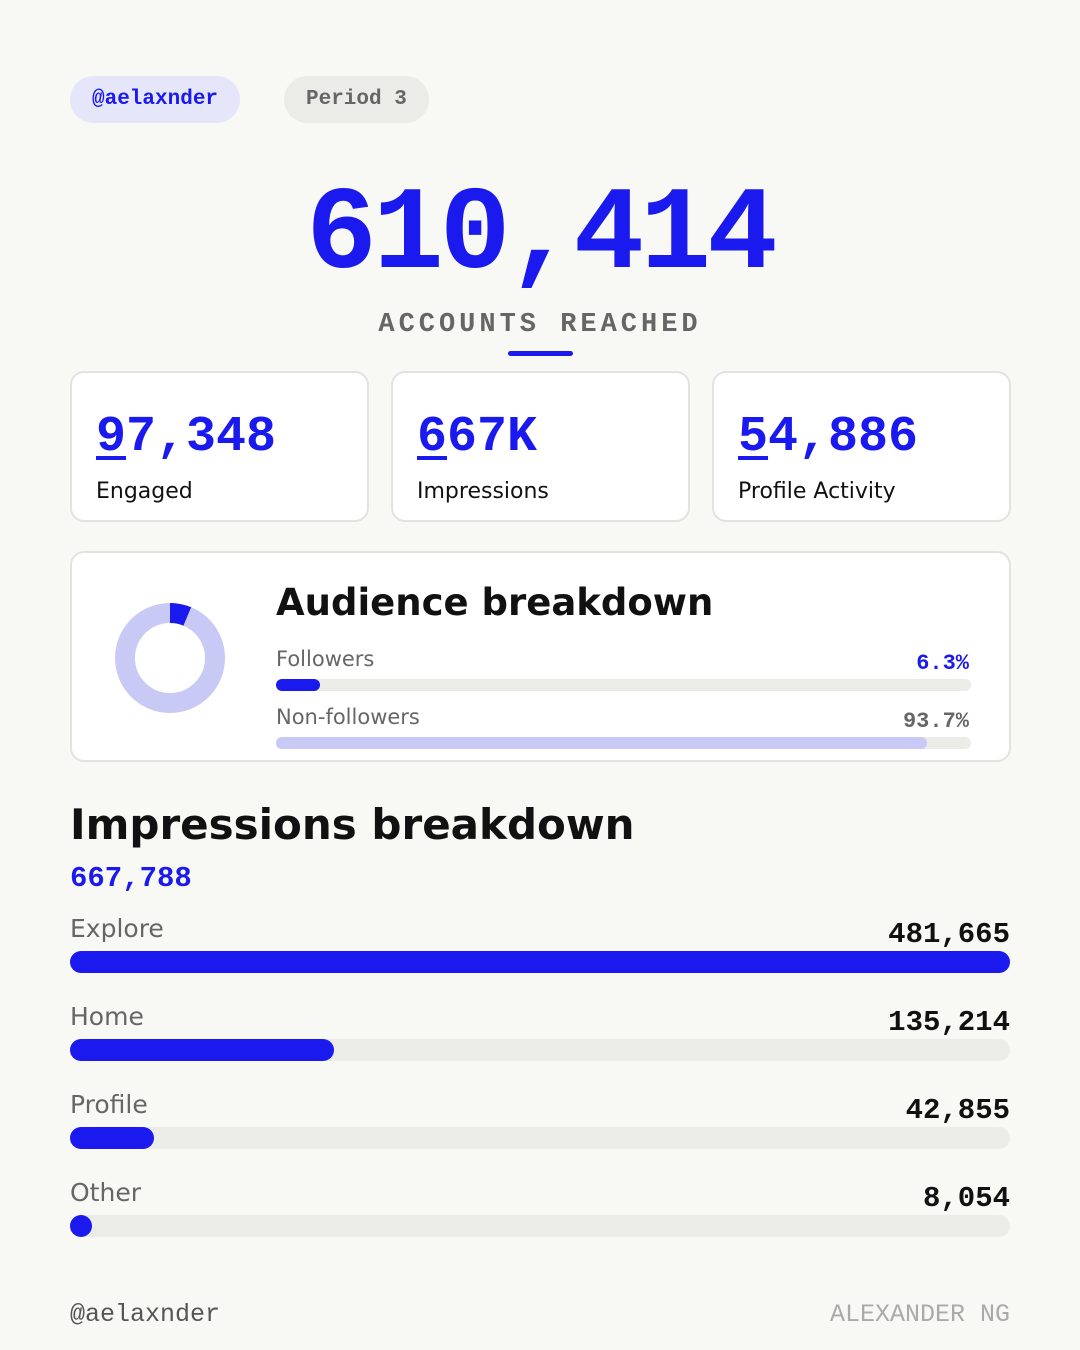  Describe the element at coordinates (942, 663) in the screenshot. I see `audience-value: 6.3%` at that location.